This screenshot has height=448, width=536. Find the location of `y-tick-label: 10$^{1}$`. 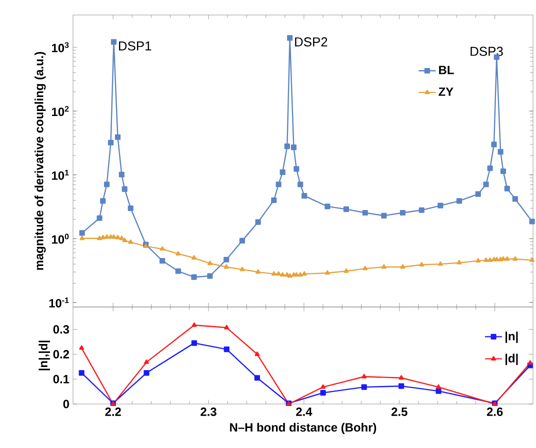

y-tick-label: 10$^{1}$ is located at coordinates (60, 175).